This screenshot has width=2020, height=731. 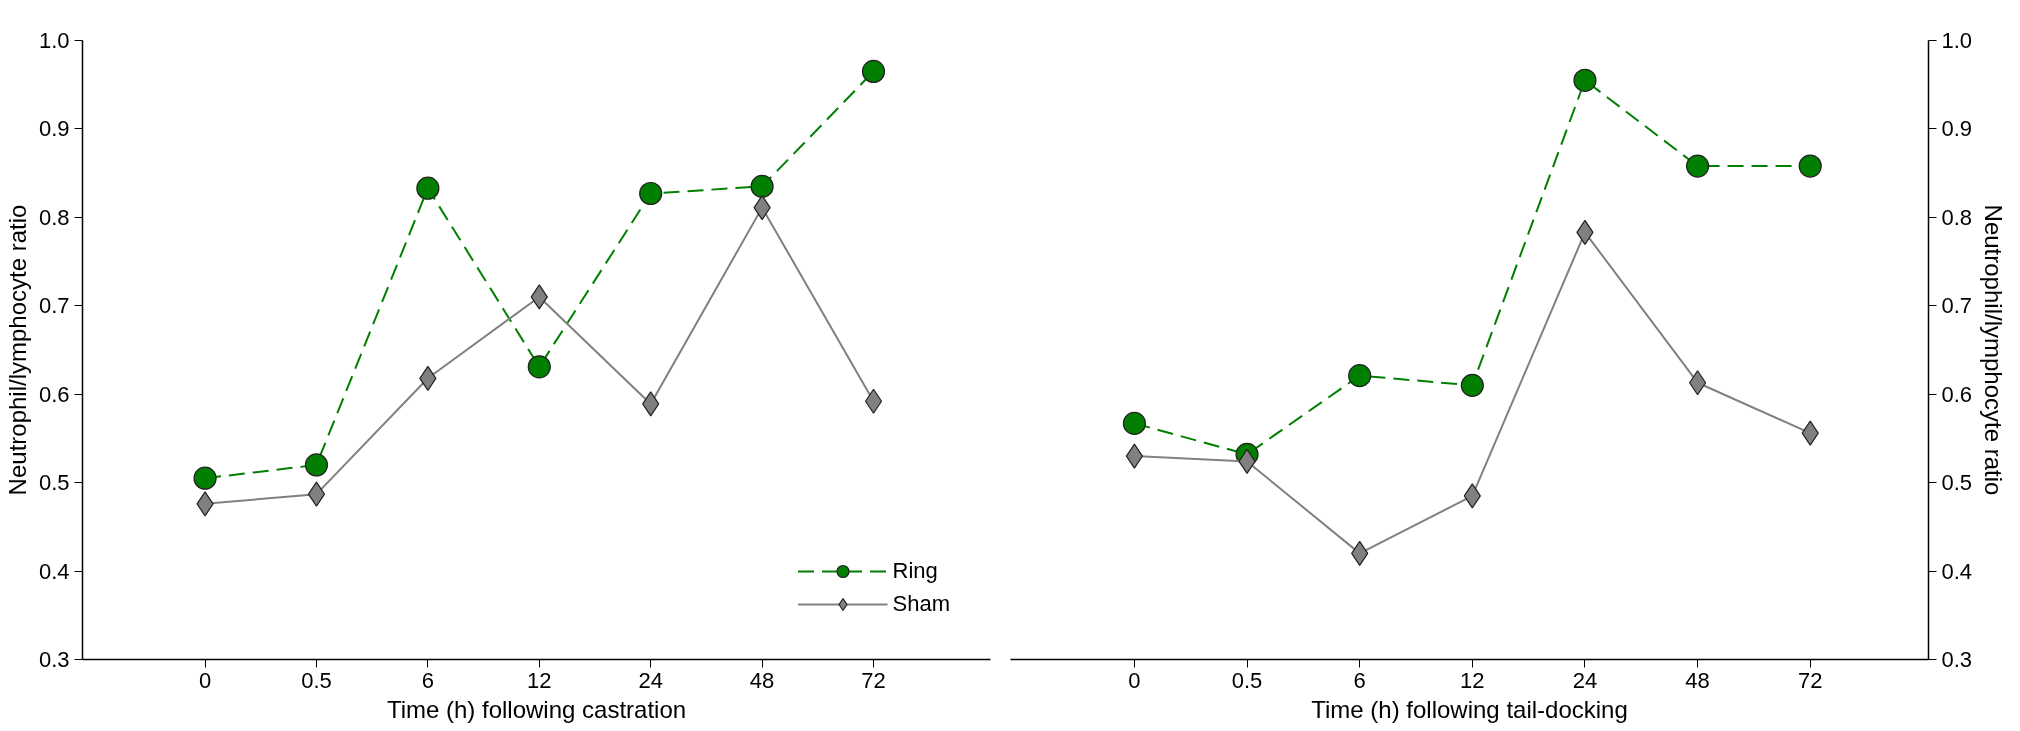 I want to click on y-axis-title: Neutrophil/lymphocyte ratio, so click(x=17, y=350).